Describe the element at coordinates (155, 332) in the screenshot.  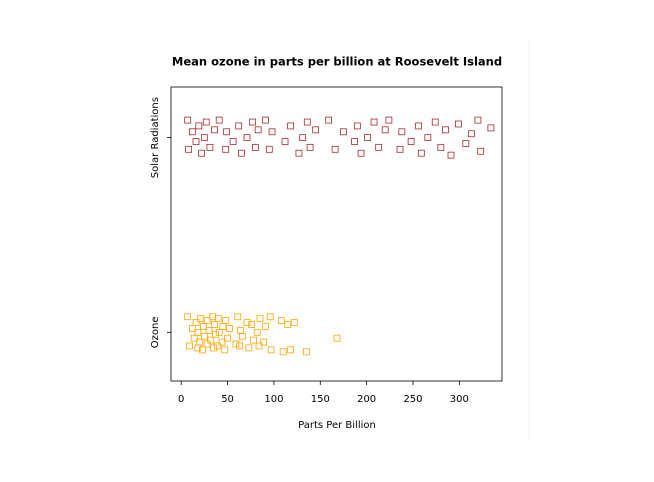
I see `y-tick-label: Ozone` at that location.